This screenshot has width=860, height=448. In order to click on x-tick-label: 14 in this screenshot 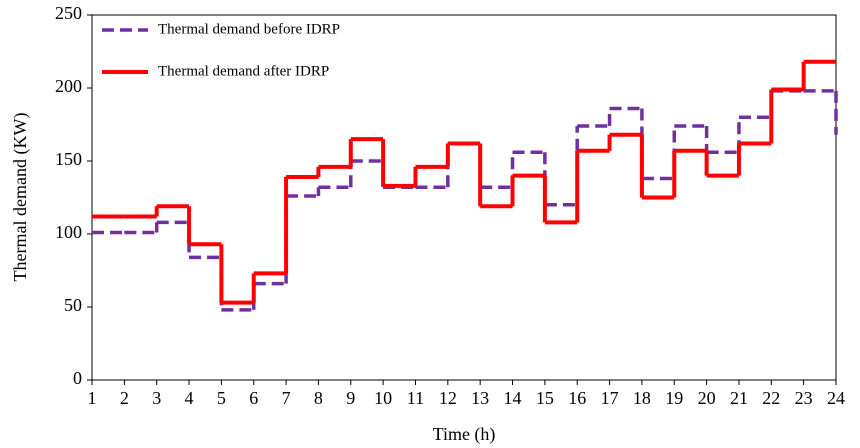, I will do `click(513, 398)`.